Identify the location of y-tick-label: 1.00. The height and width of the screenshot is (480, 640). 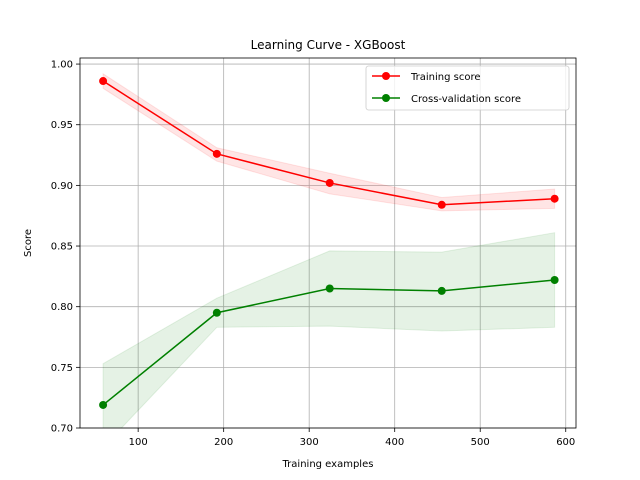
(62, 65).